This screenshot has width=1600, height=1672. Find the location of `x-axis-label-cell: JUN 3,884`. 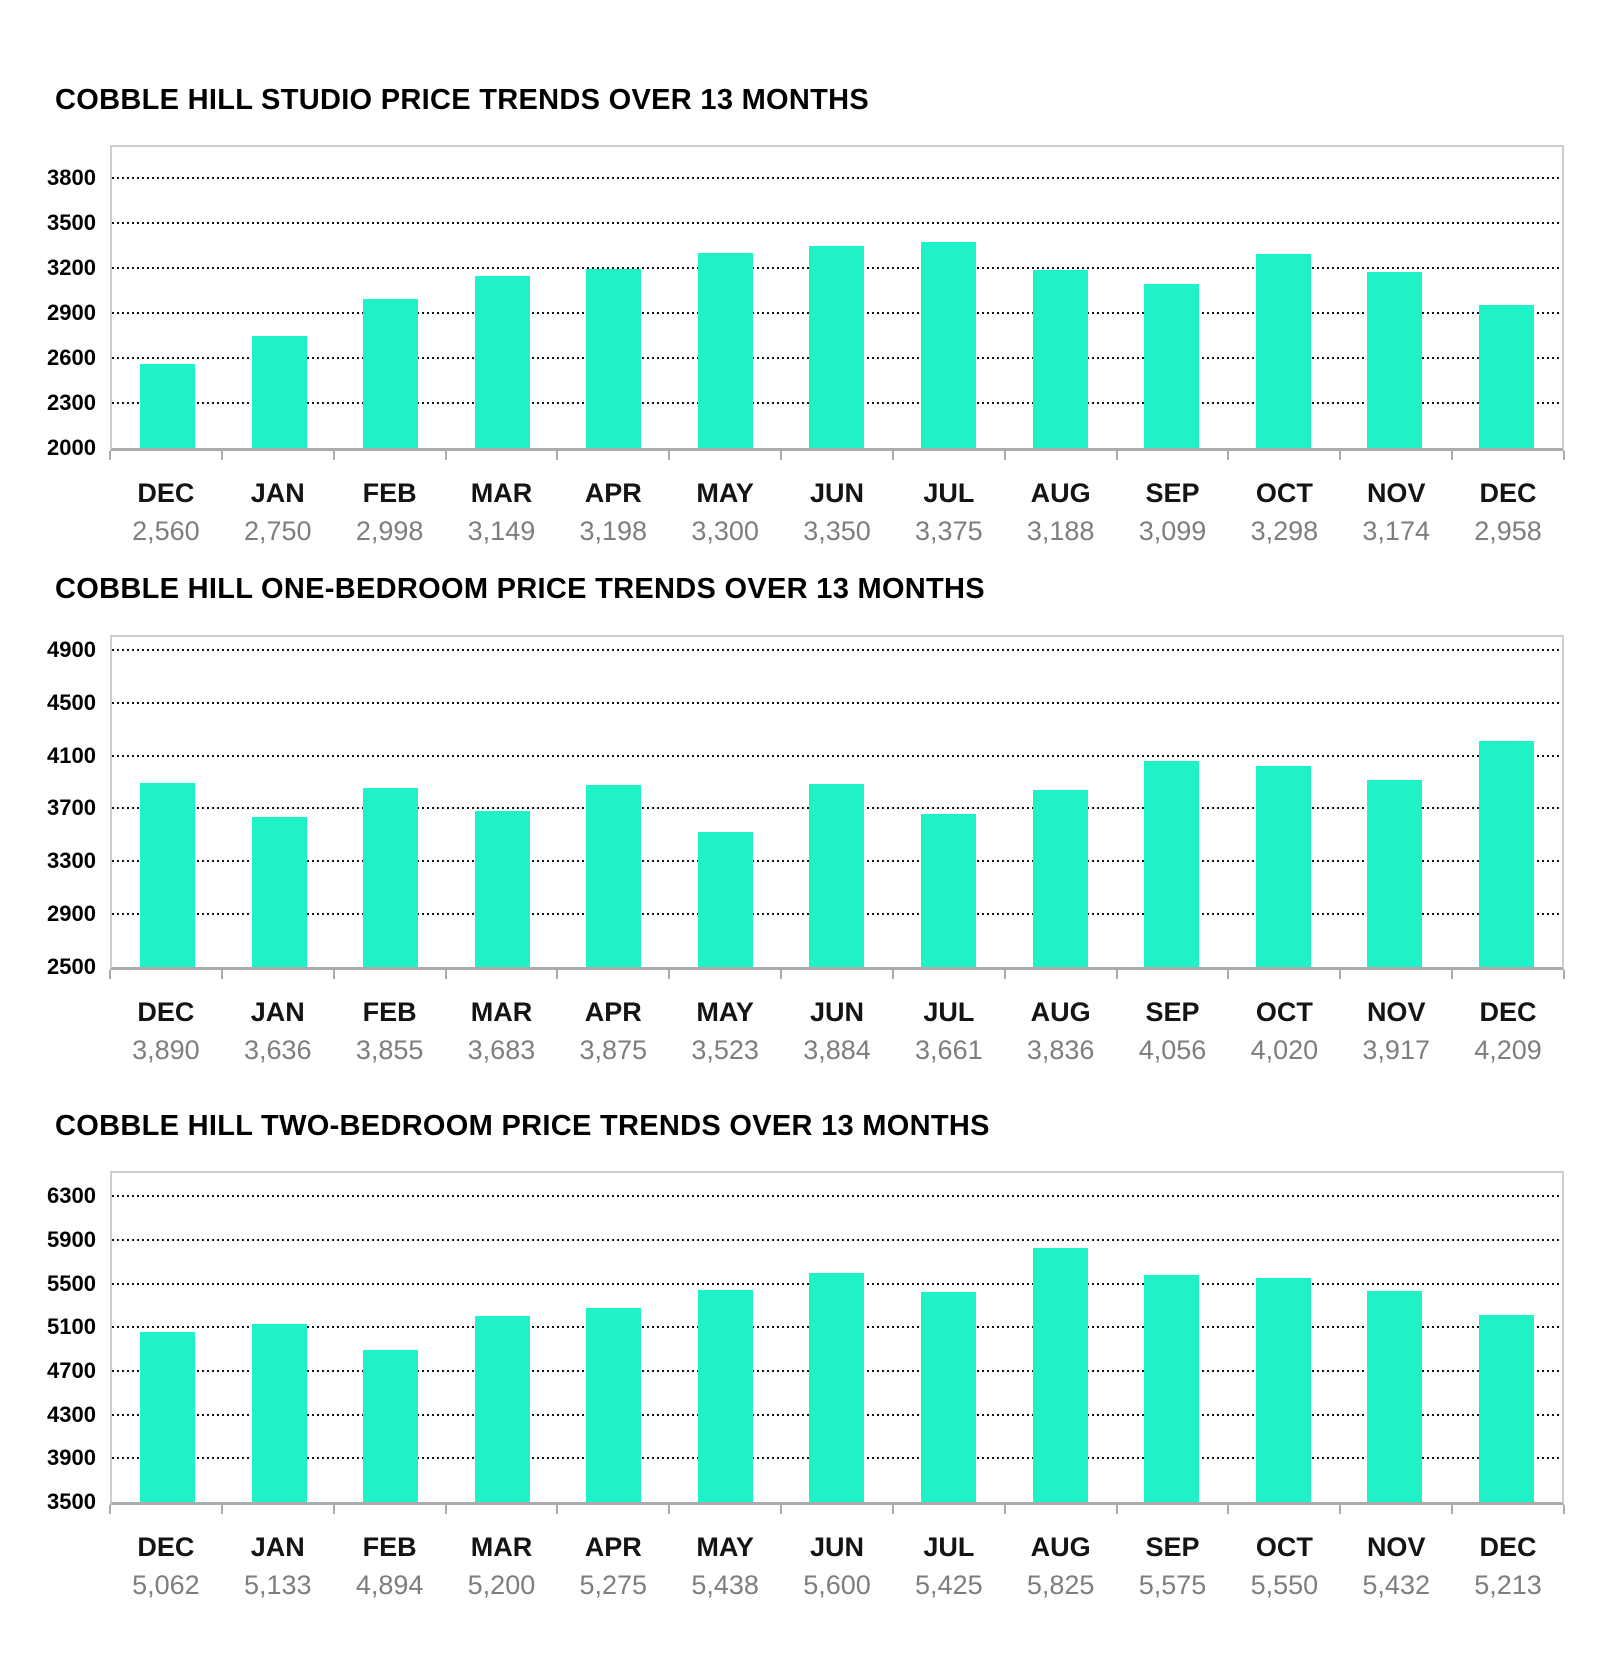

x-axis-label-cell: JUN 3,884 is located at coordinates (837, 1031).